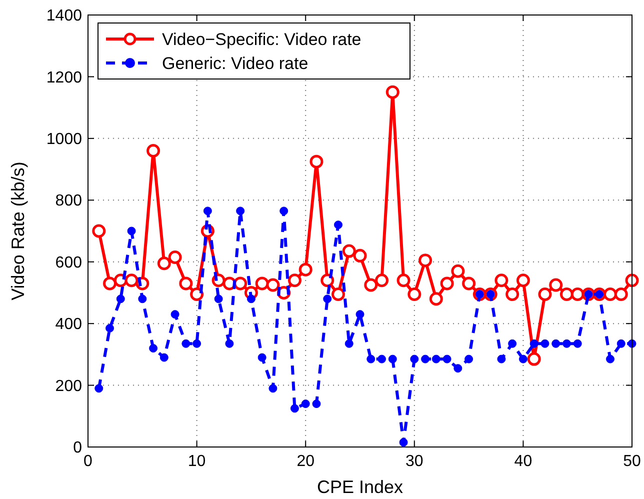 This screenshot has width=644, height=499. Describe the element at coordinates (305, 461) in the screenshot. I see `x-tick-label: 20` at that location.